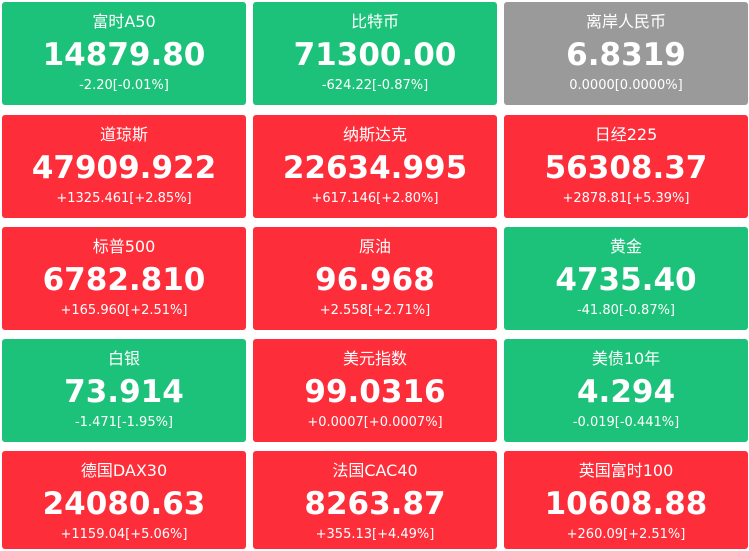  I want to click on quote-tile-sp500: 标普500 6782.810 +165.960[+2.51%], so click(124, 278).